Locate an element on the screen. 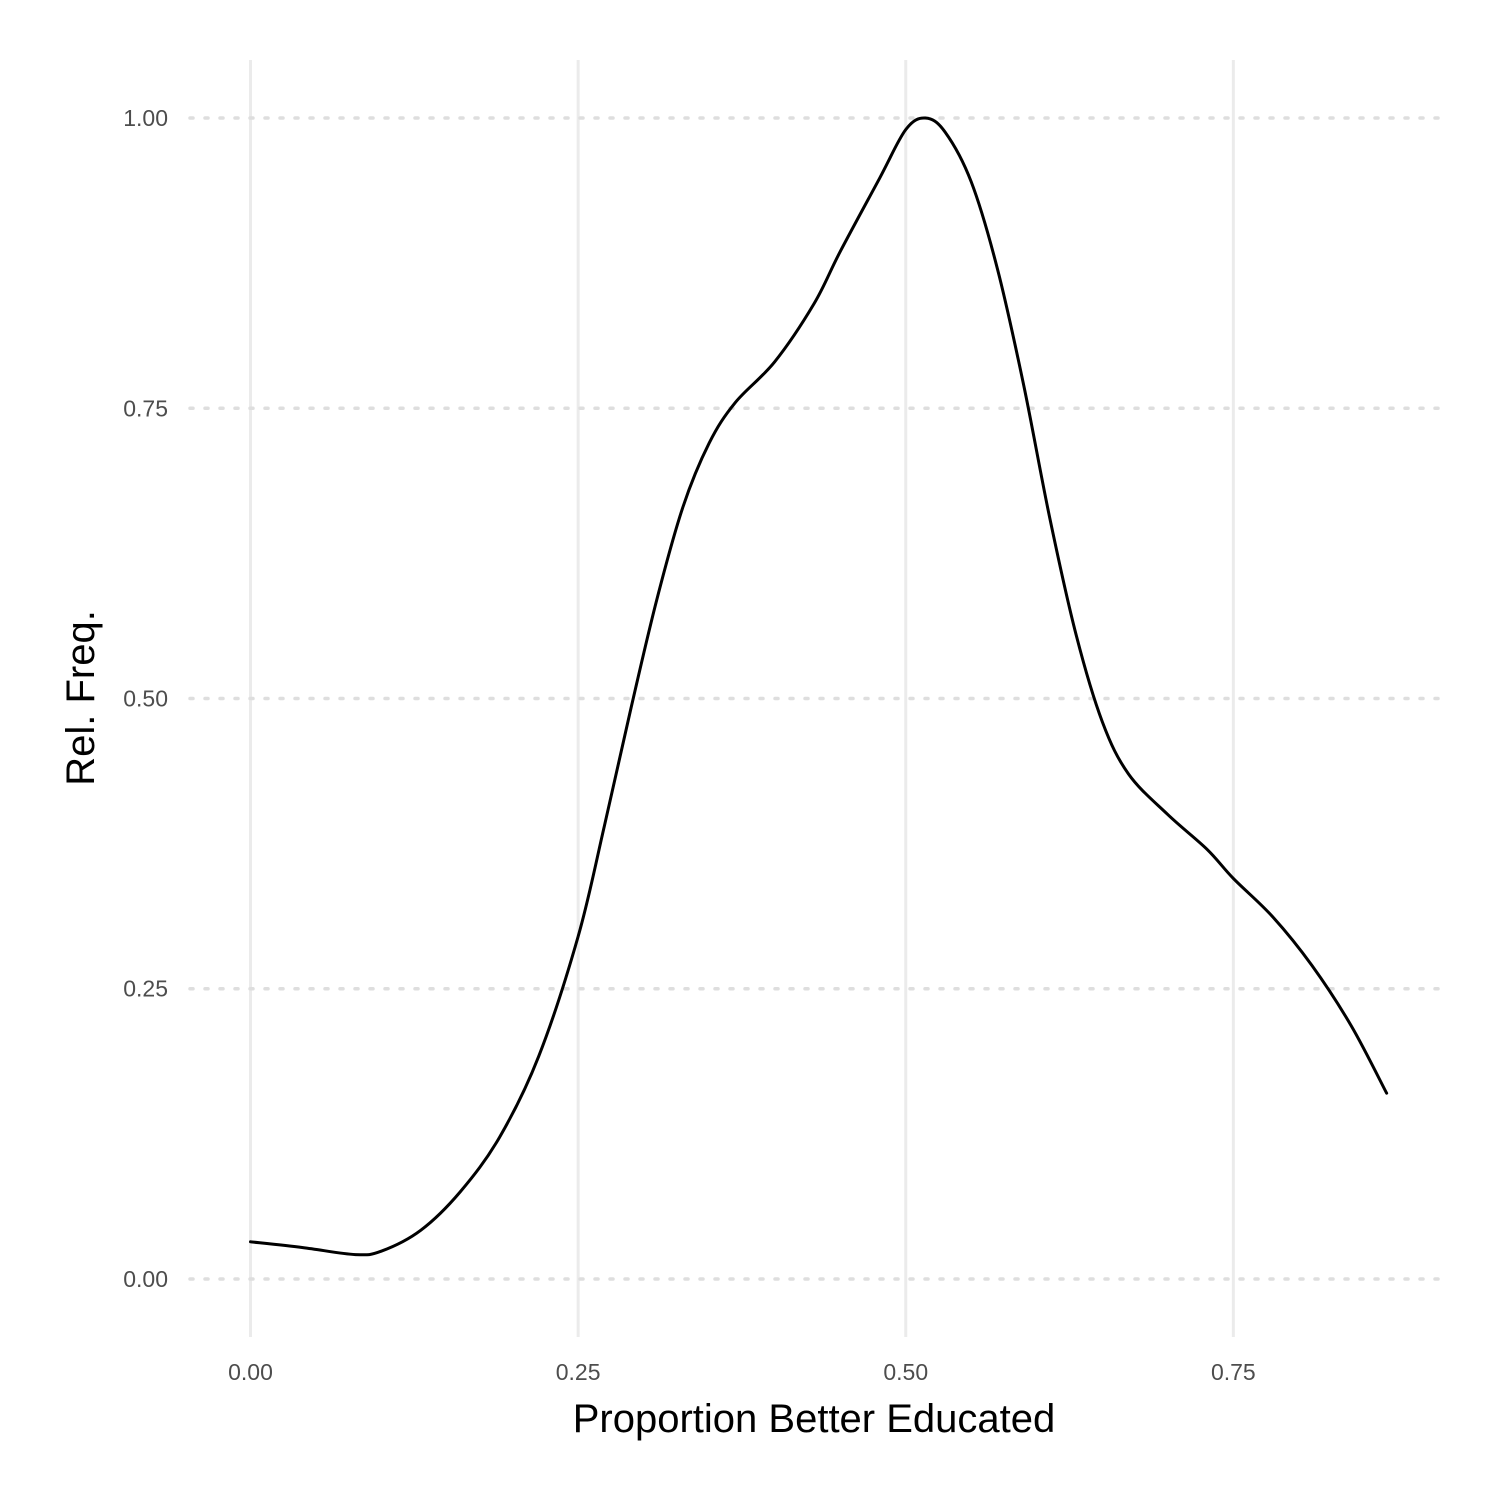 This screenshot has width=1500, height=1500. y-tick-label: 0.00 is located at coordinates (145, 1279).